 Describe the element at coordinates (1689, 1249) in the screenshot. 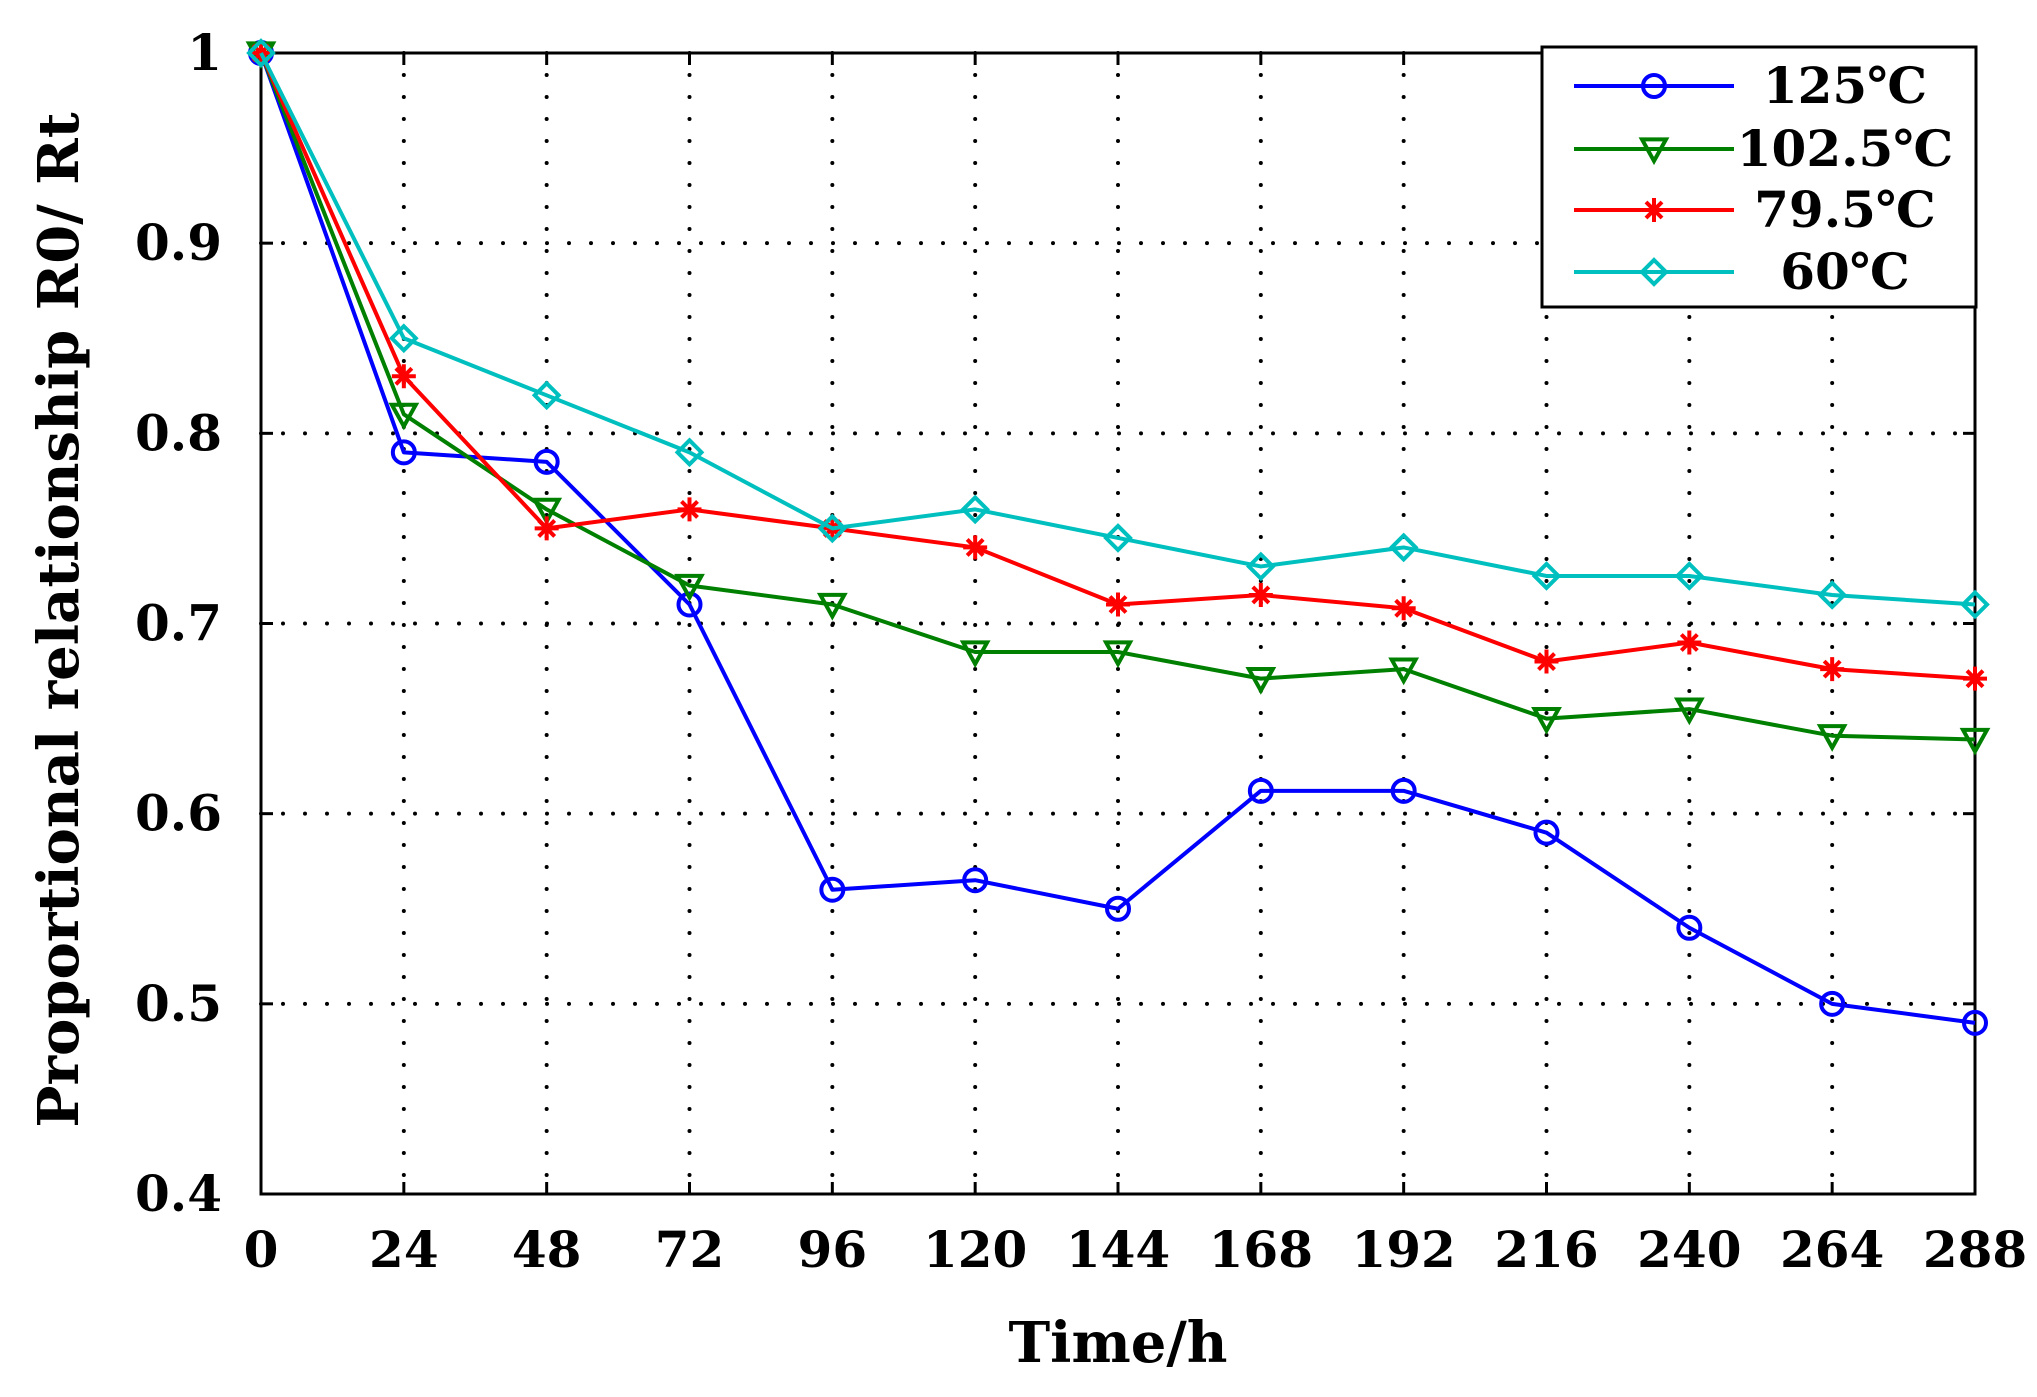

I see `x-tick-label: 240` at that location.